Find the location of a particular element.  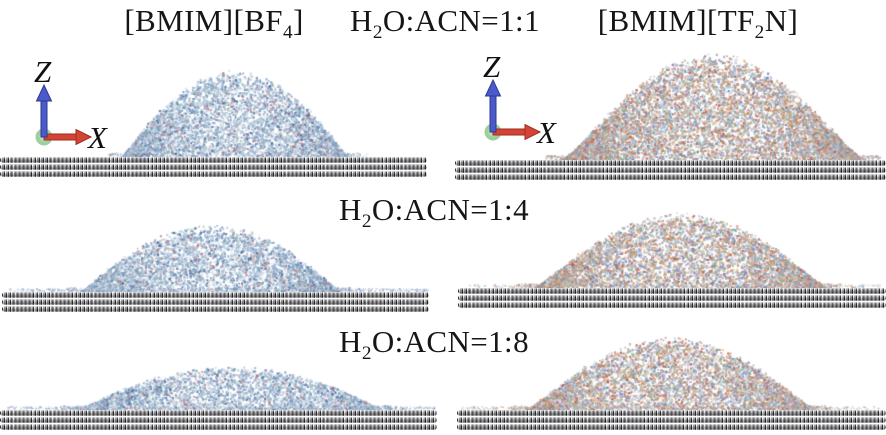

substrate-mid-right is located at coordinates (672, 298).